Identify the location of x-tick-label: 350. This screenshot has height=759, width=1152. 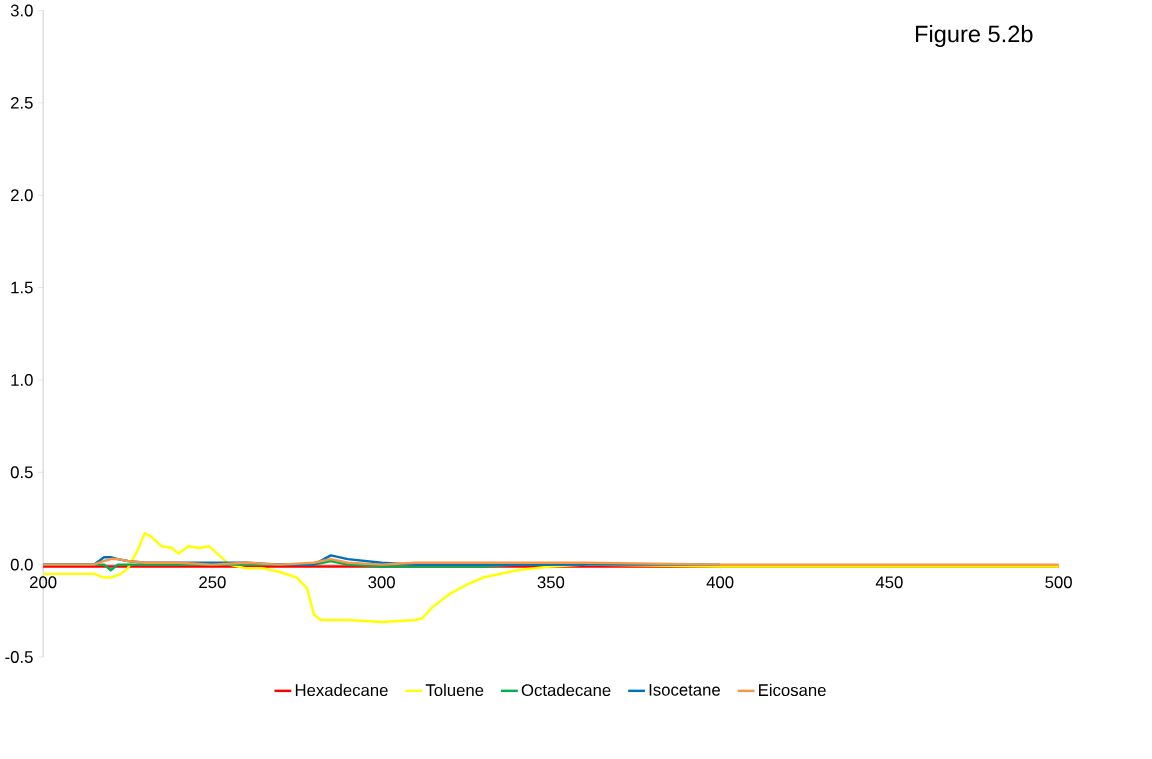
(551, 582).